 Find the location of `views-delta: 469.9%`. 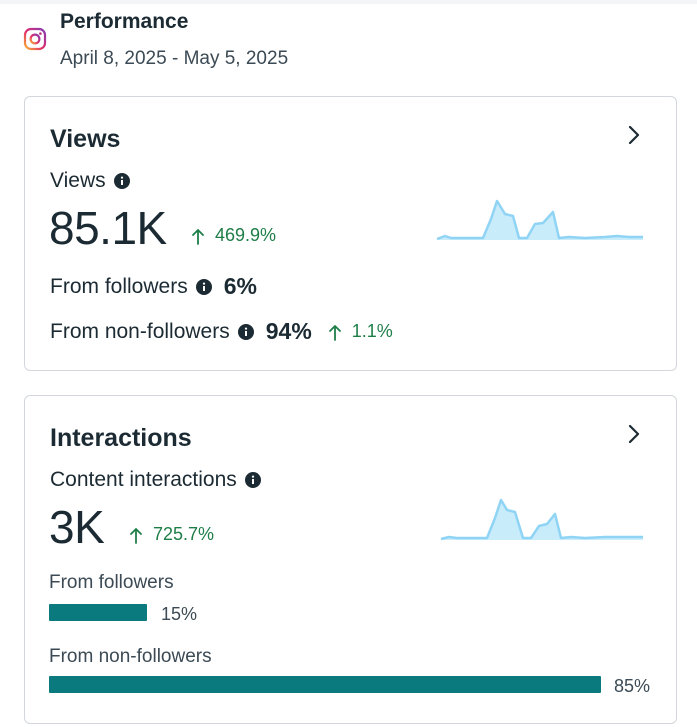

views-delta: 469.9% is located at coordinates (233, 235).